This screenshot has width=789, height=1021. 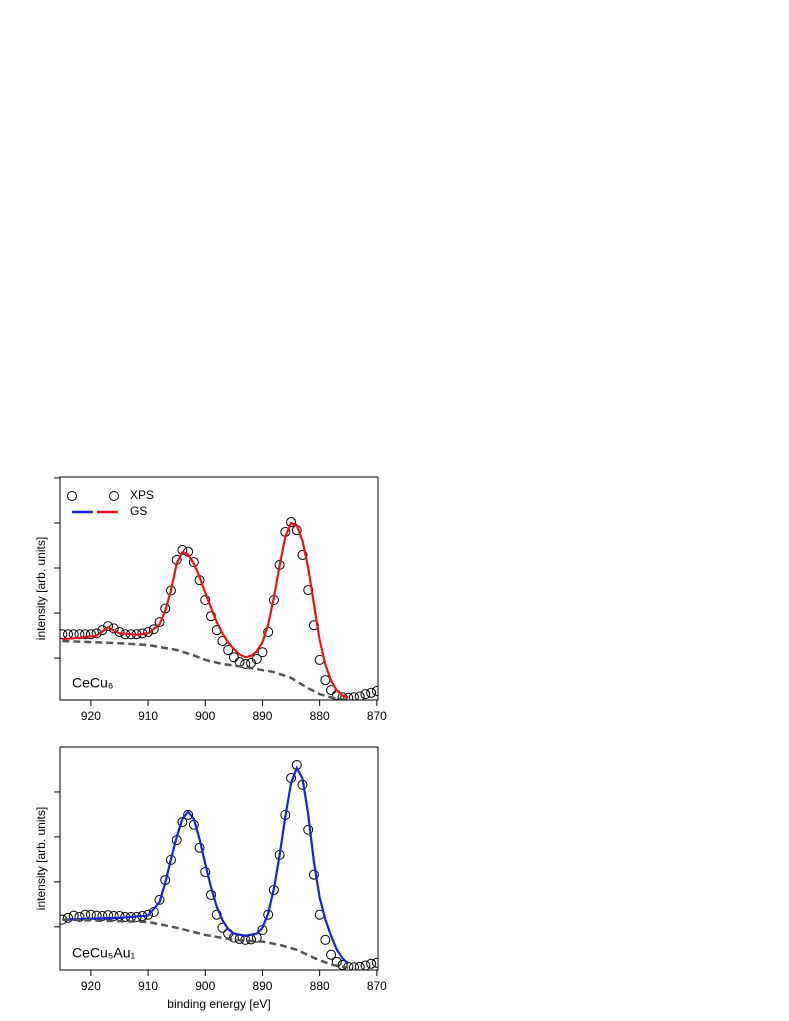 What do you see at coordinates (218, 1004) in the screenshot?
I see `x-axis-label: binding energy [eV]` at bounding box center [218, 1004].